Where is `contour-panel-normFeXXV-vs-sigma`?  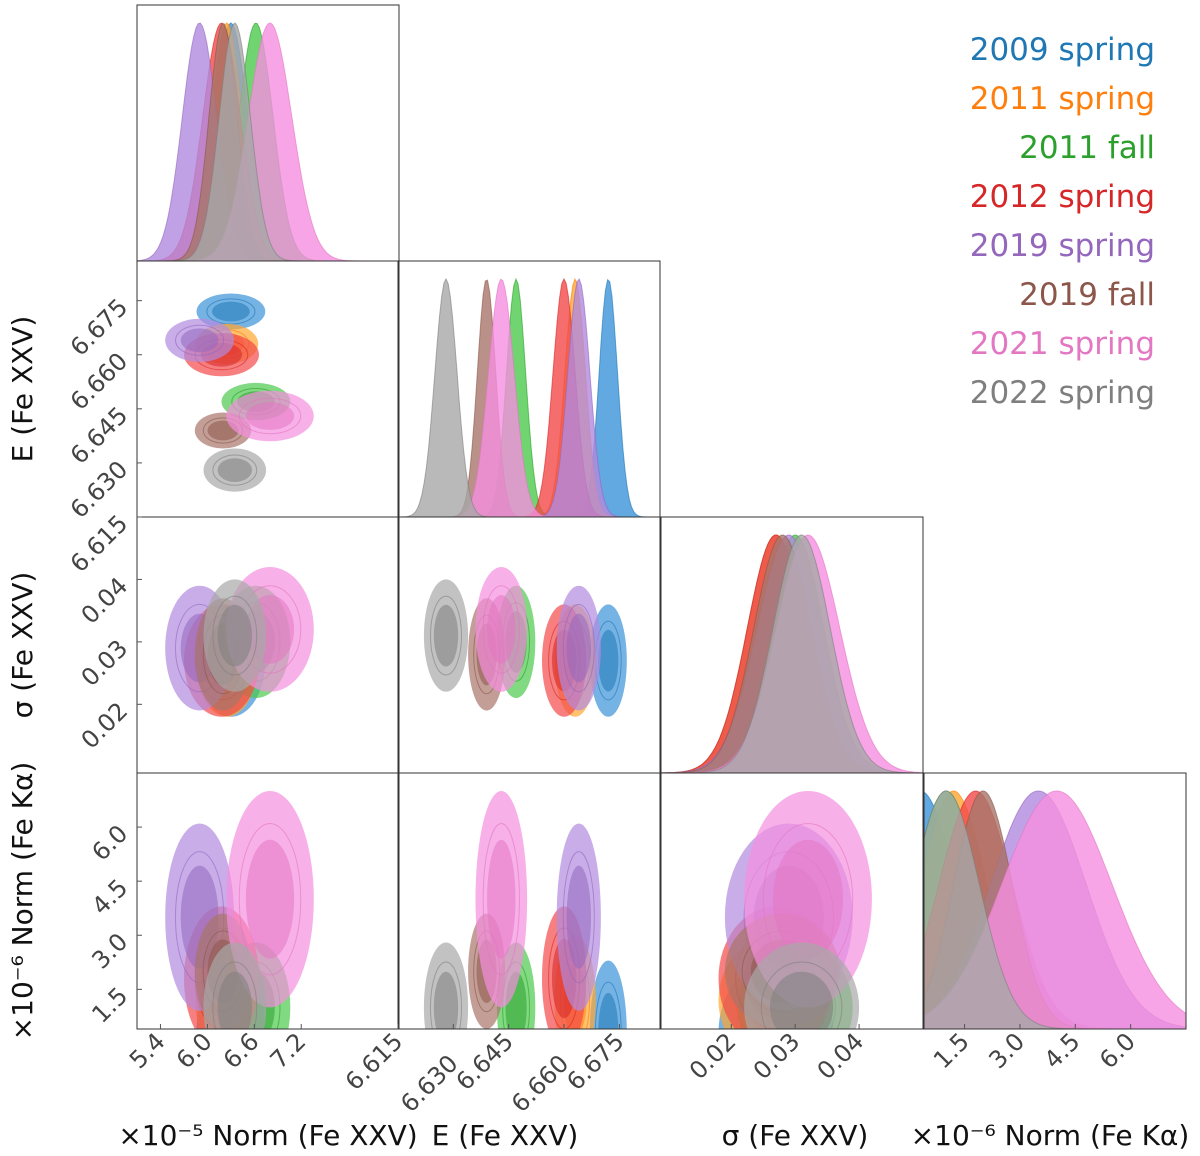 contour-panel-normFeXXV-vs-sigma is located at coordinates (268, 645).